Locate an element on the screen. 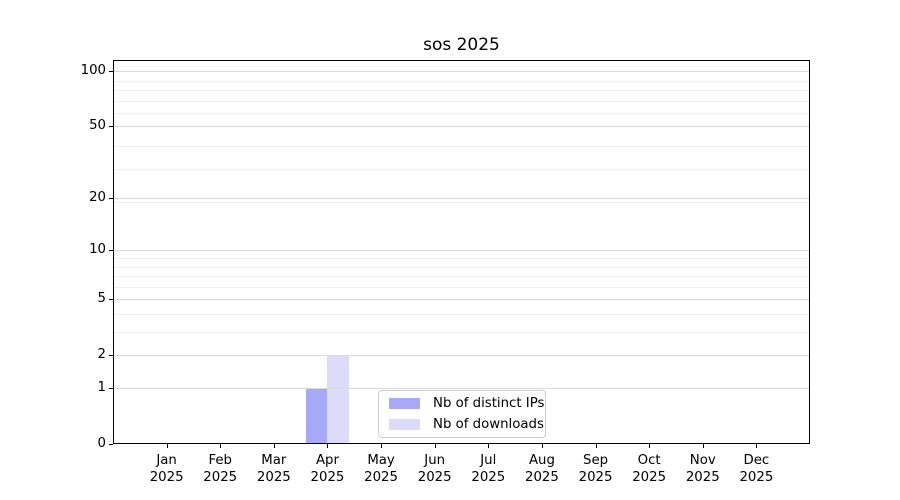 Image resolution: width=900 pixels, height=500 pixels. legend-item: Nb of downloads is located at coordinates (465, 424).